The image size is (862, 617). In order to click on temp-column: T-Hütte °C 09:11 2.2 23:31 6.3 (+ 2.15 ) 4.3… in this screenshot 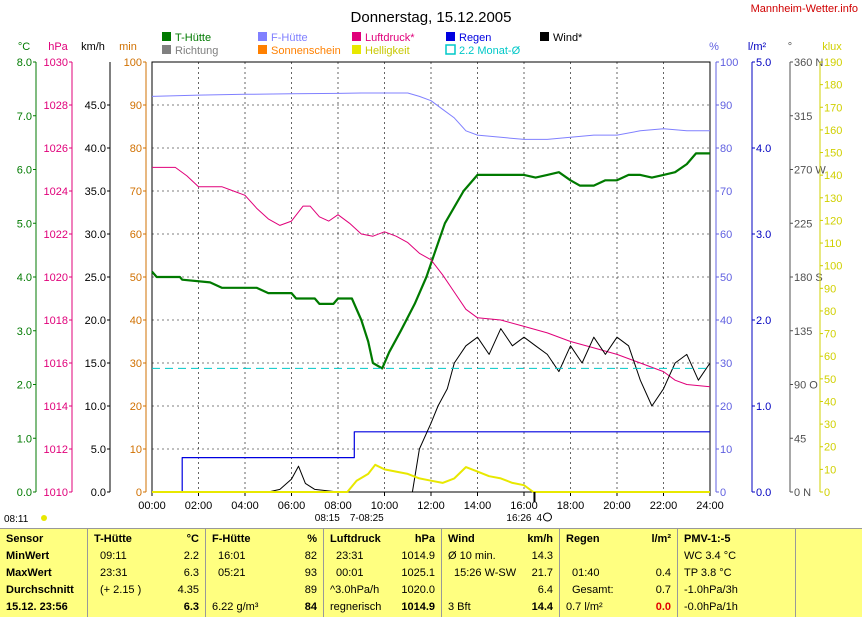, I will do `click(147, 573)`.